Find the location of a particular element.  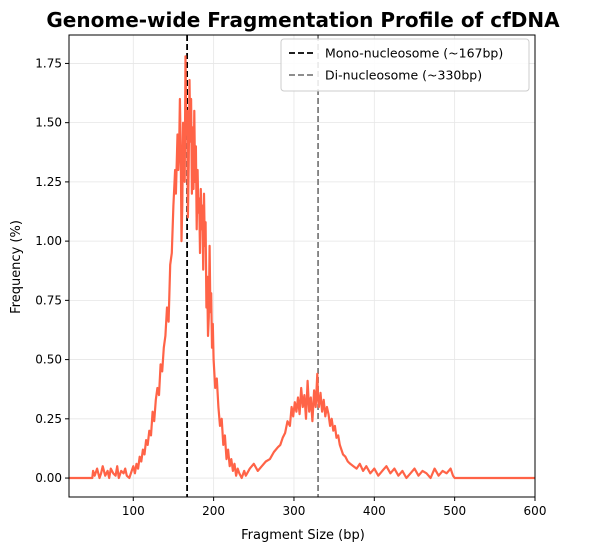

y-tick-label: 0.75 is located at coordinates (48, 300).